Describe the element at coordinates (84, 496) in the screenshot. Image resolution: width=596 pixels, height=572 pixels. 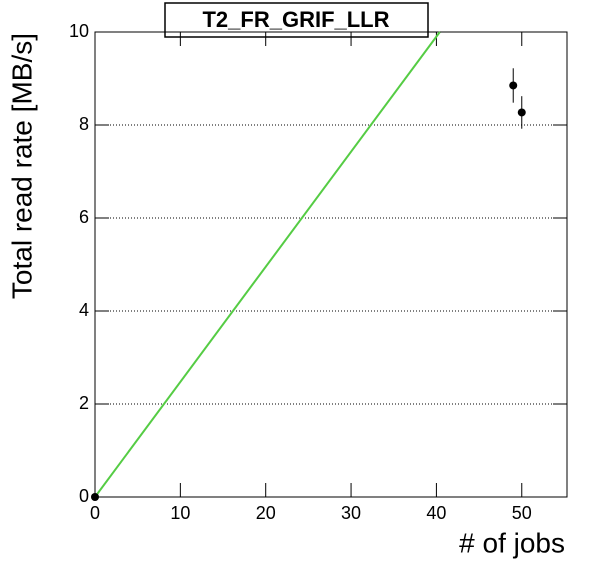
I see `y-tick-label: 0` at that location.